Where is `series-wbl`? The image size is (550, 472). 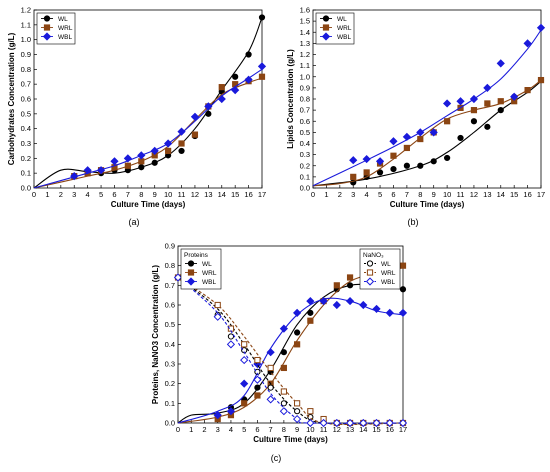
series-wbl is located at coordinates (429, 105).